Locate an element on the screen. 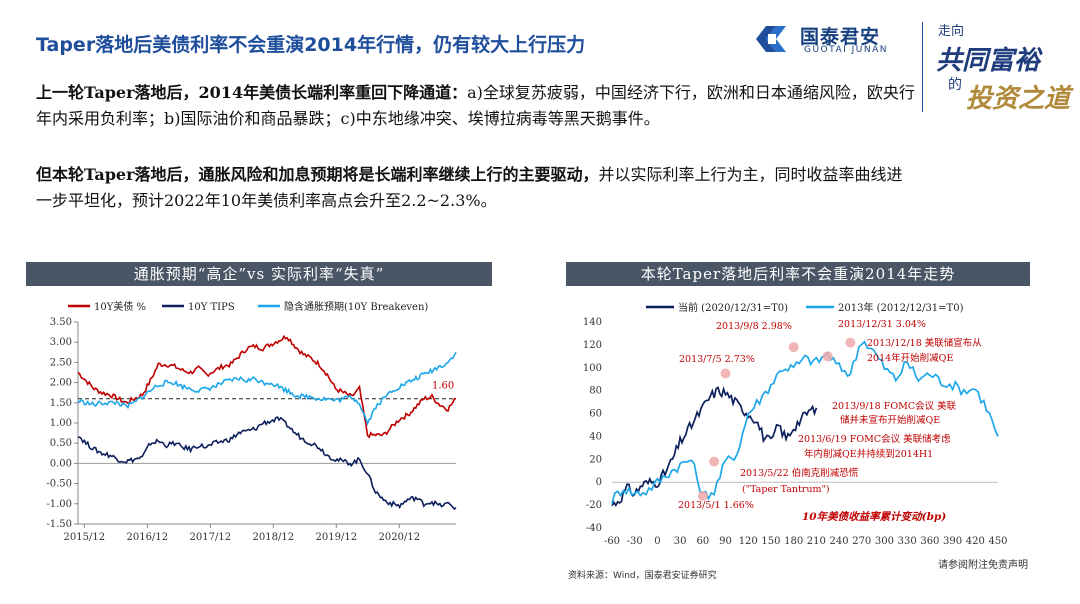 Image resolution: width=1080 pixels, height=604 pixels. chart-legend: 10Y美债 % 10Y TIPS 隐含通胀预期(10Y Breakeven) is located at coordinates (248, 306).